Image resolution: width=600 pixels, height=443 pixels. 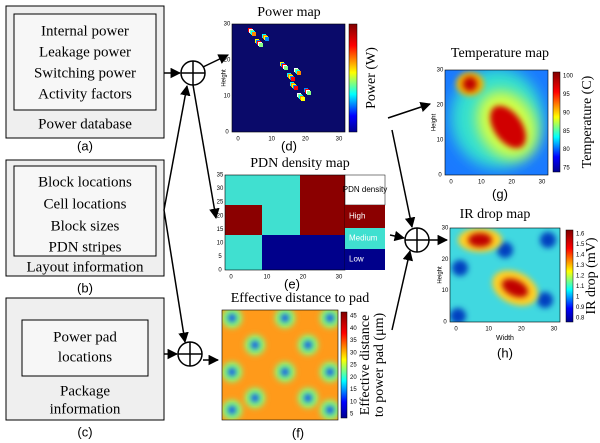 I want to click on y-tick-label: 15, so click(x=220, y=230).